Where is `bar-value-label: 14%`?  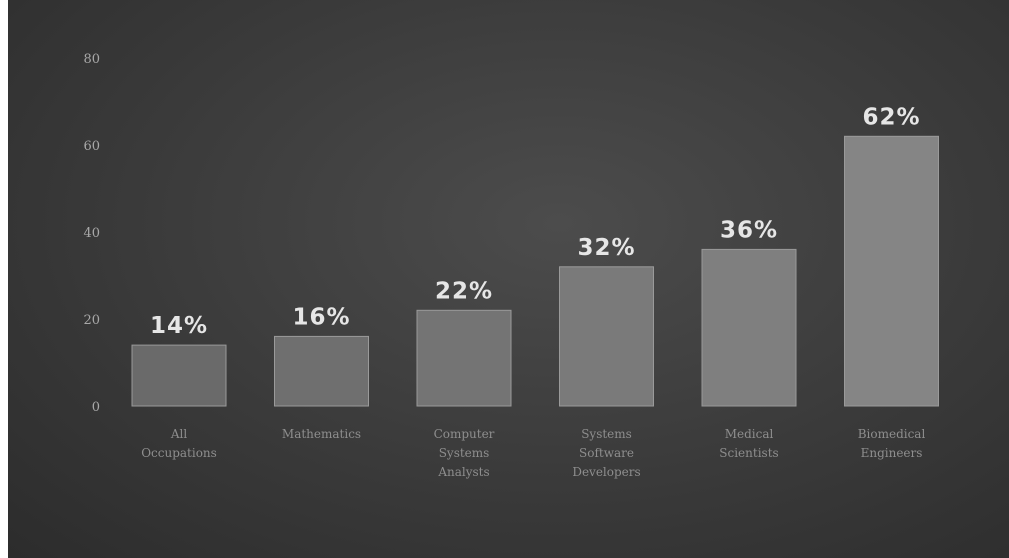
bar-value-label: 14% is located at coordinates (179, 326).